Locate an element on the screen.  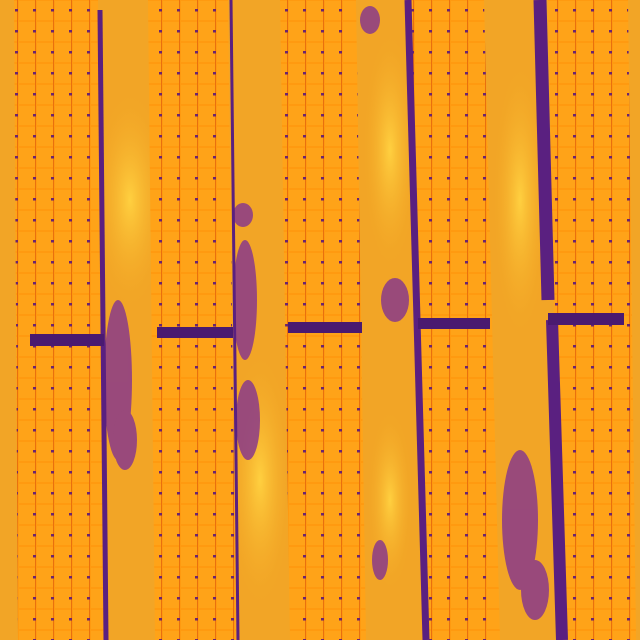
junction-bars is located at coordinates (327, 329).